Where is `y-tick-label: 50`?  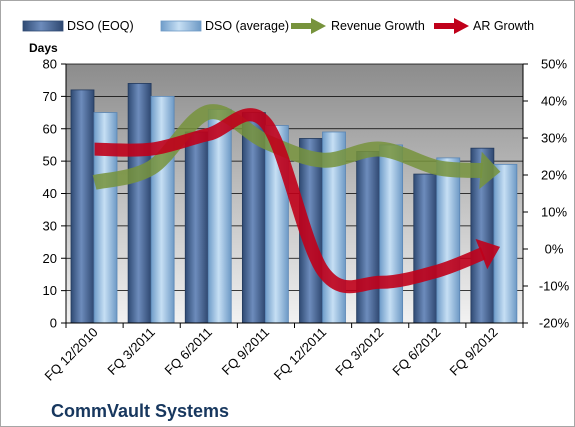
y-tick-label: 50 is located at coordinates (50, 161).